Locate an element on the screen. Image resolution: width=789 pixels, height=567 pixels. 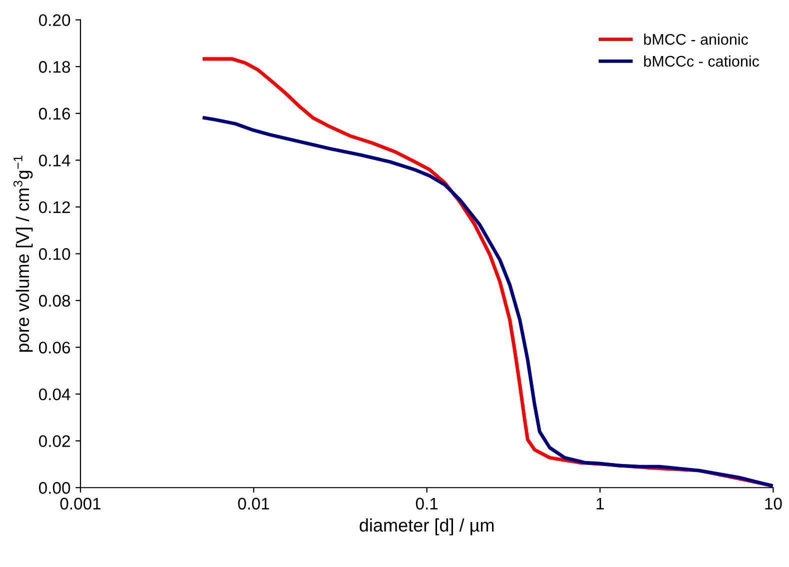
y-tick-label: 0.04 is located at coordinates (54, 394).